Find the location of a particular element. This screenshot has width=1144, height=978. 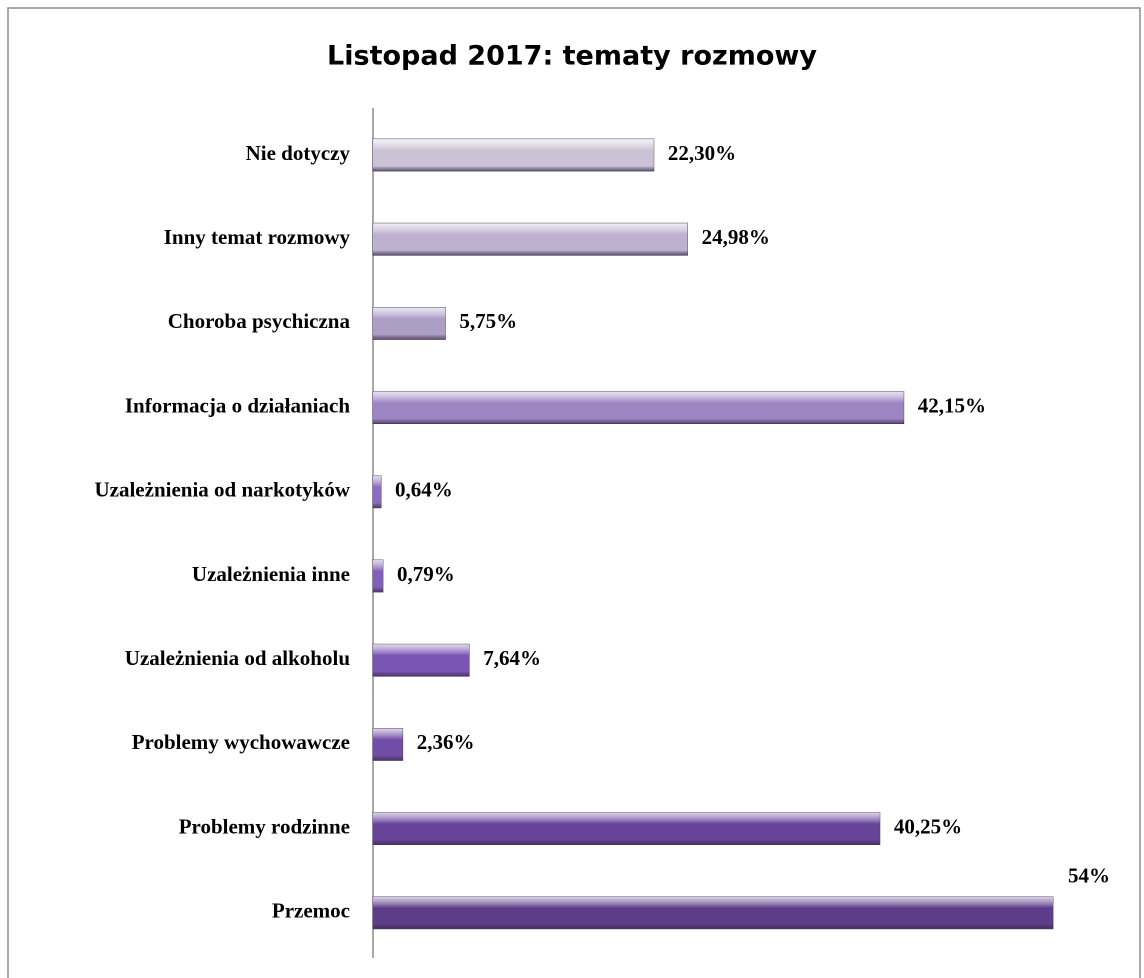

y-tick-label: Inny temat rozmowy is located at coordinates (257, 237).